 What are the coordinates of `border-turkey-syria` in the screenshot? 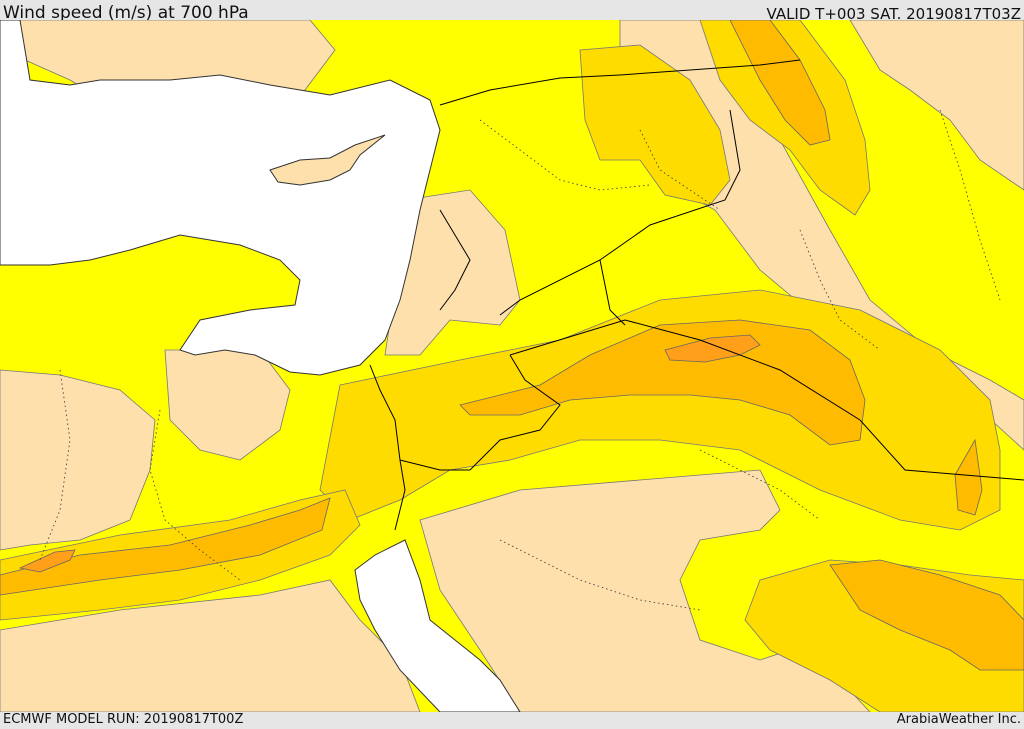 It's located at (620, 82).